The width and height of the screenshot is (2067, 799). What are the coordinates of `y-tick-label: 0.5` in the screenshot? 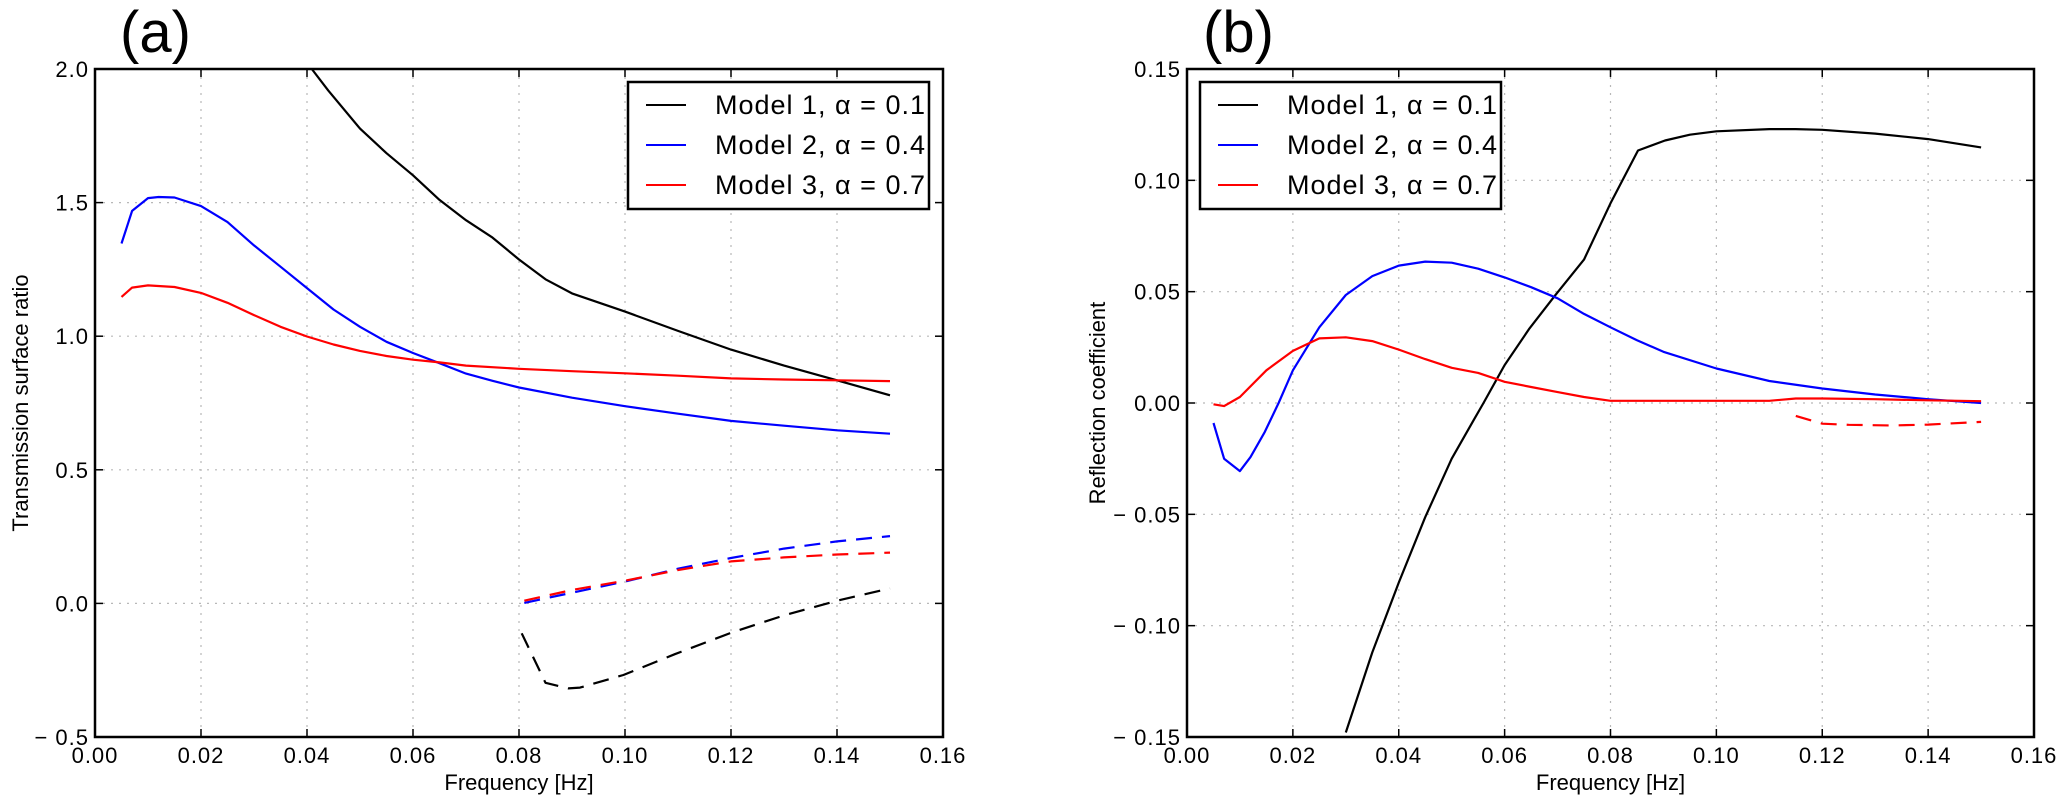 It's located at (72, 470).